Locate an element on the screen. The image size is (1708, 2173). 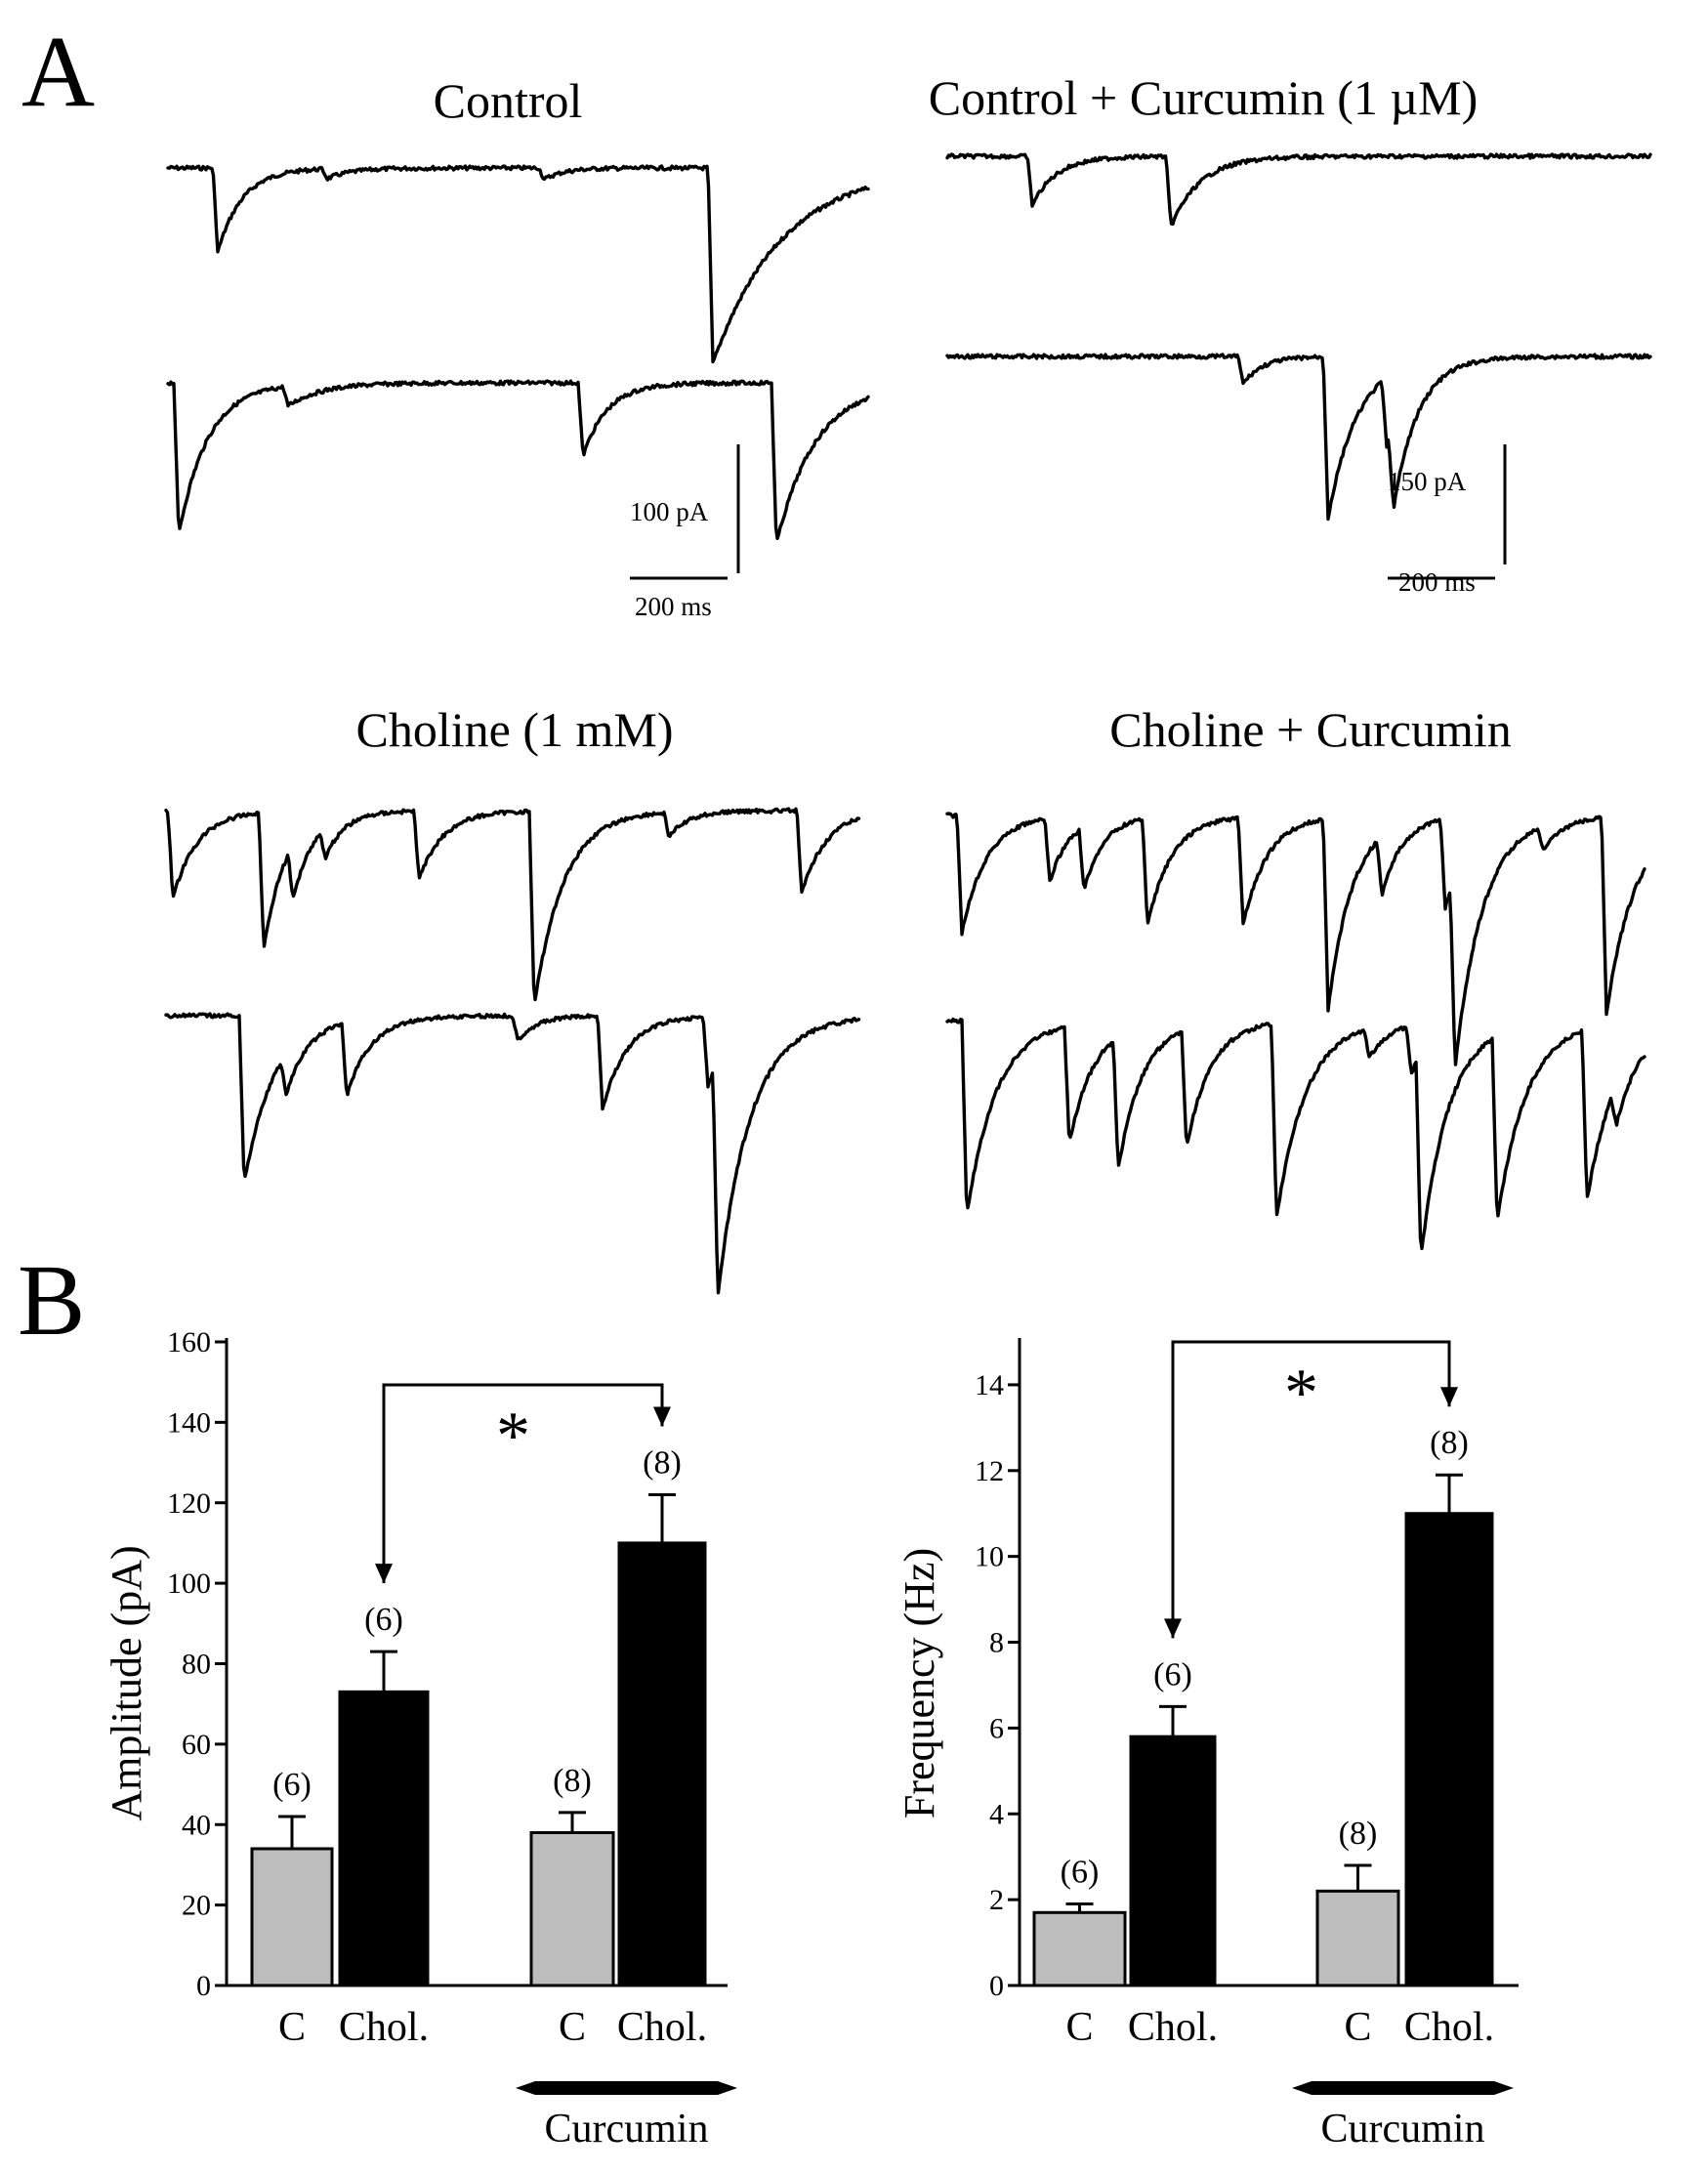
y-tick-label: 120 is located at coordinates (189, 1503).